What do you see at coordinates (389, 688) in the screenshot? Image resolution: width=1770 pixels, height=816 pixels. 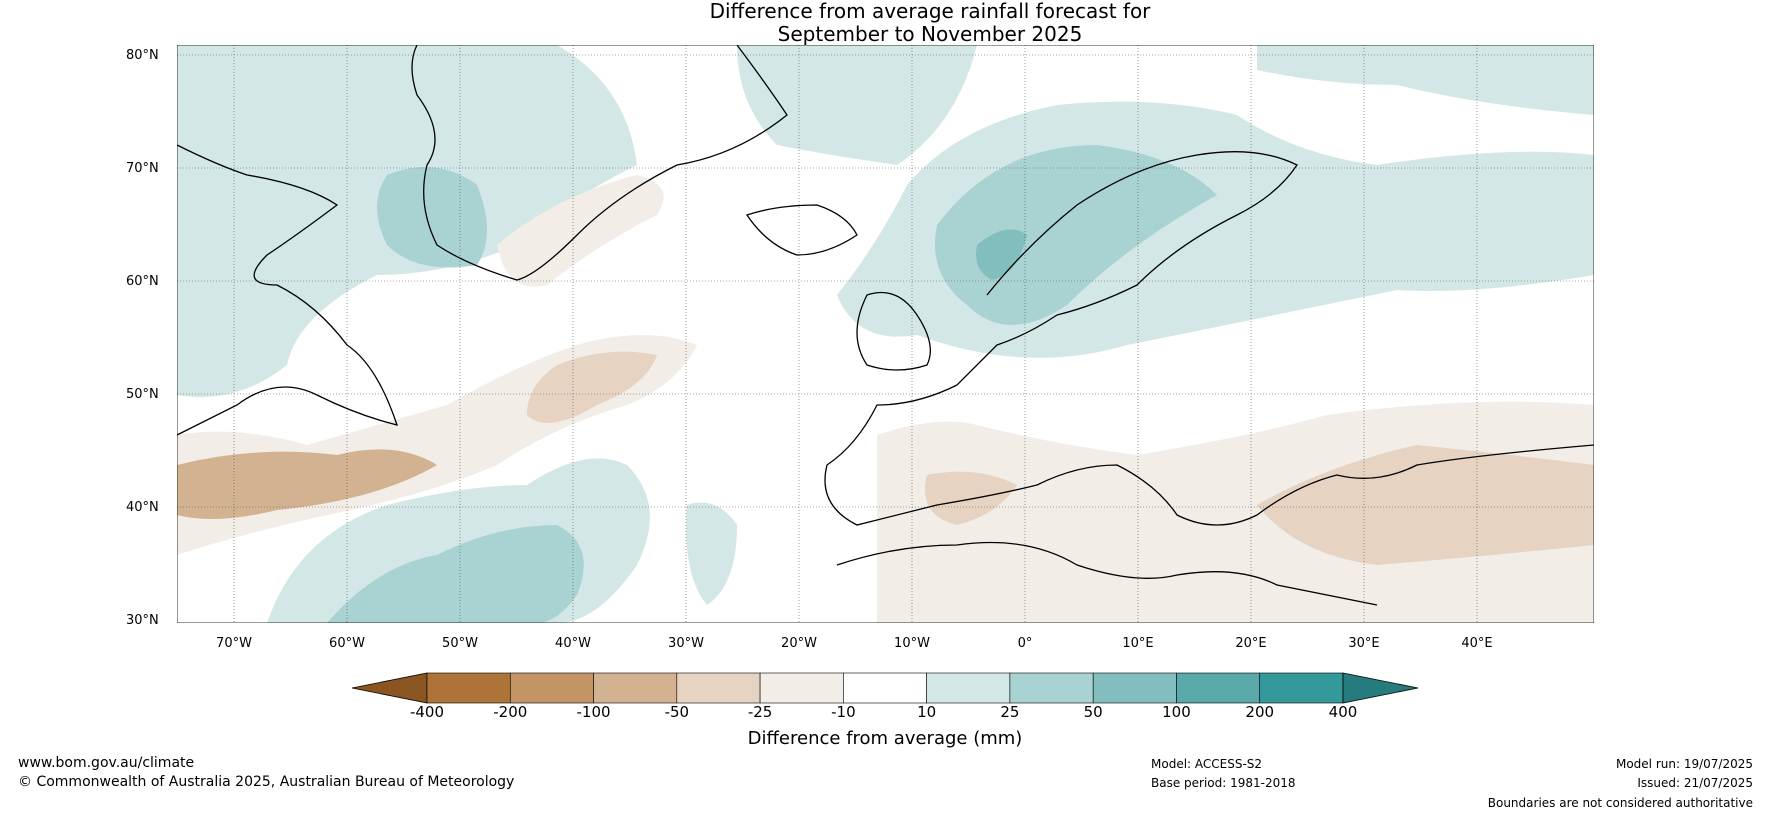 I see `colorbar-extend-low` at bounding box center [389, 688].